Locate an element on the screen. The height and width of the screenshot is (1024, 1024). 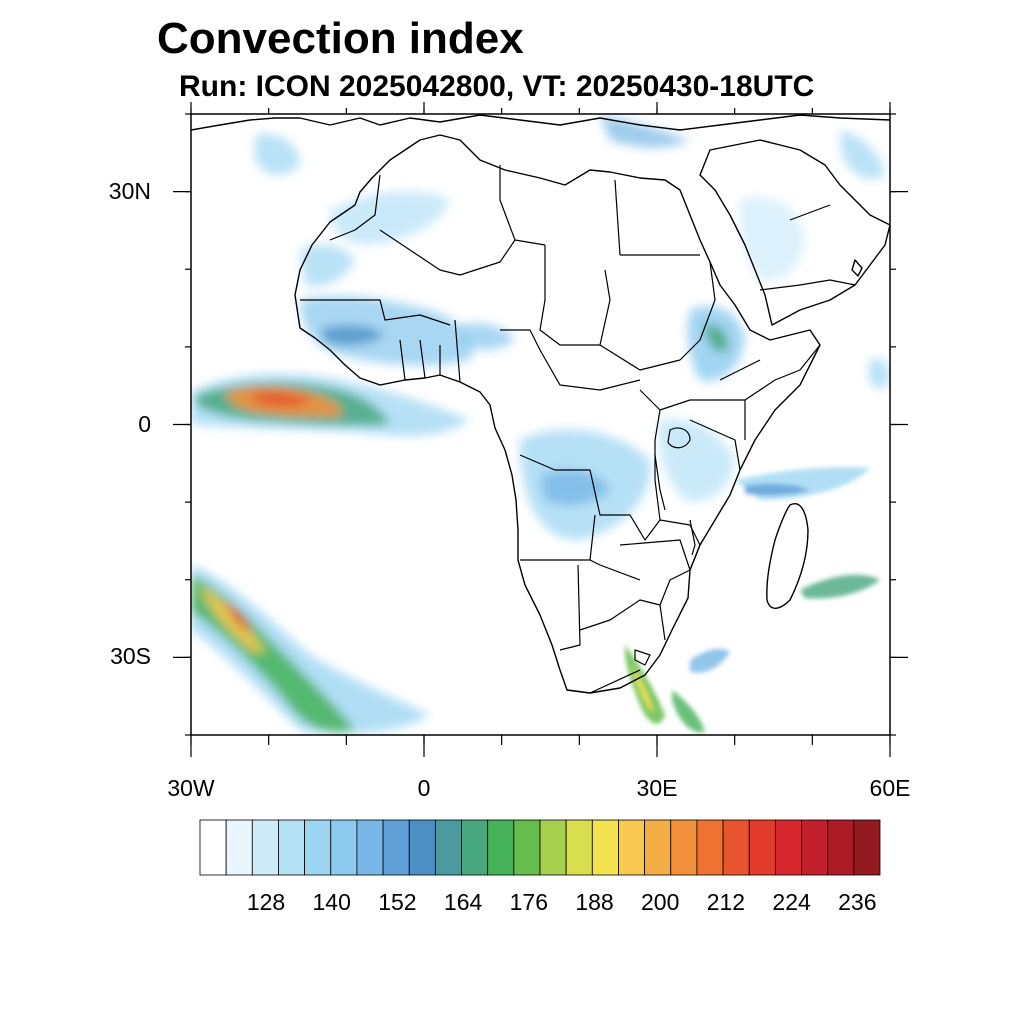
field-nw-atlantic is located at coordinates (277, 155).